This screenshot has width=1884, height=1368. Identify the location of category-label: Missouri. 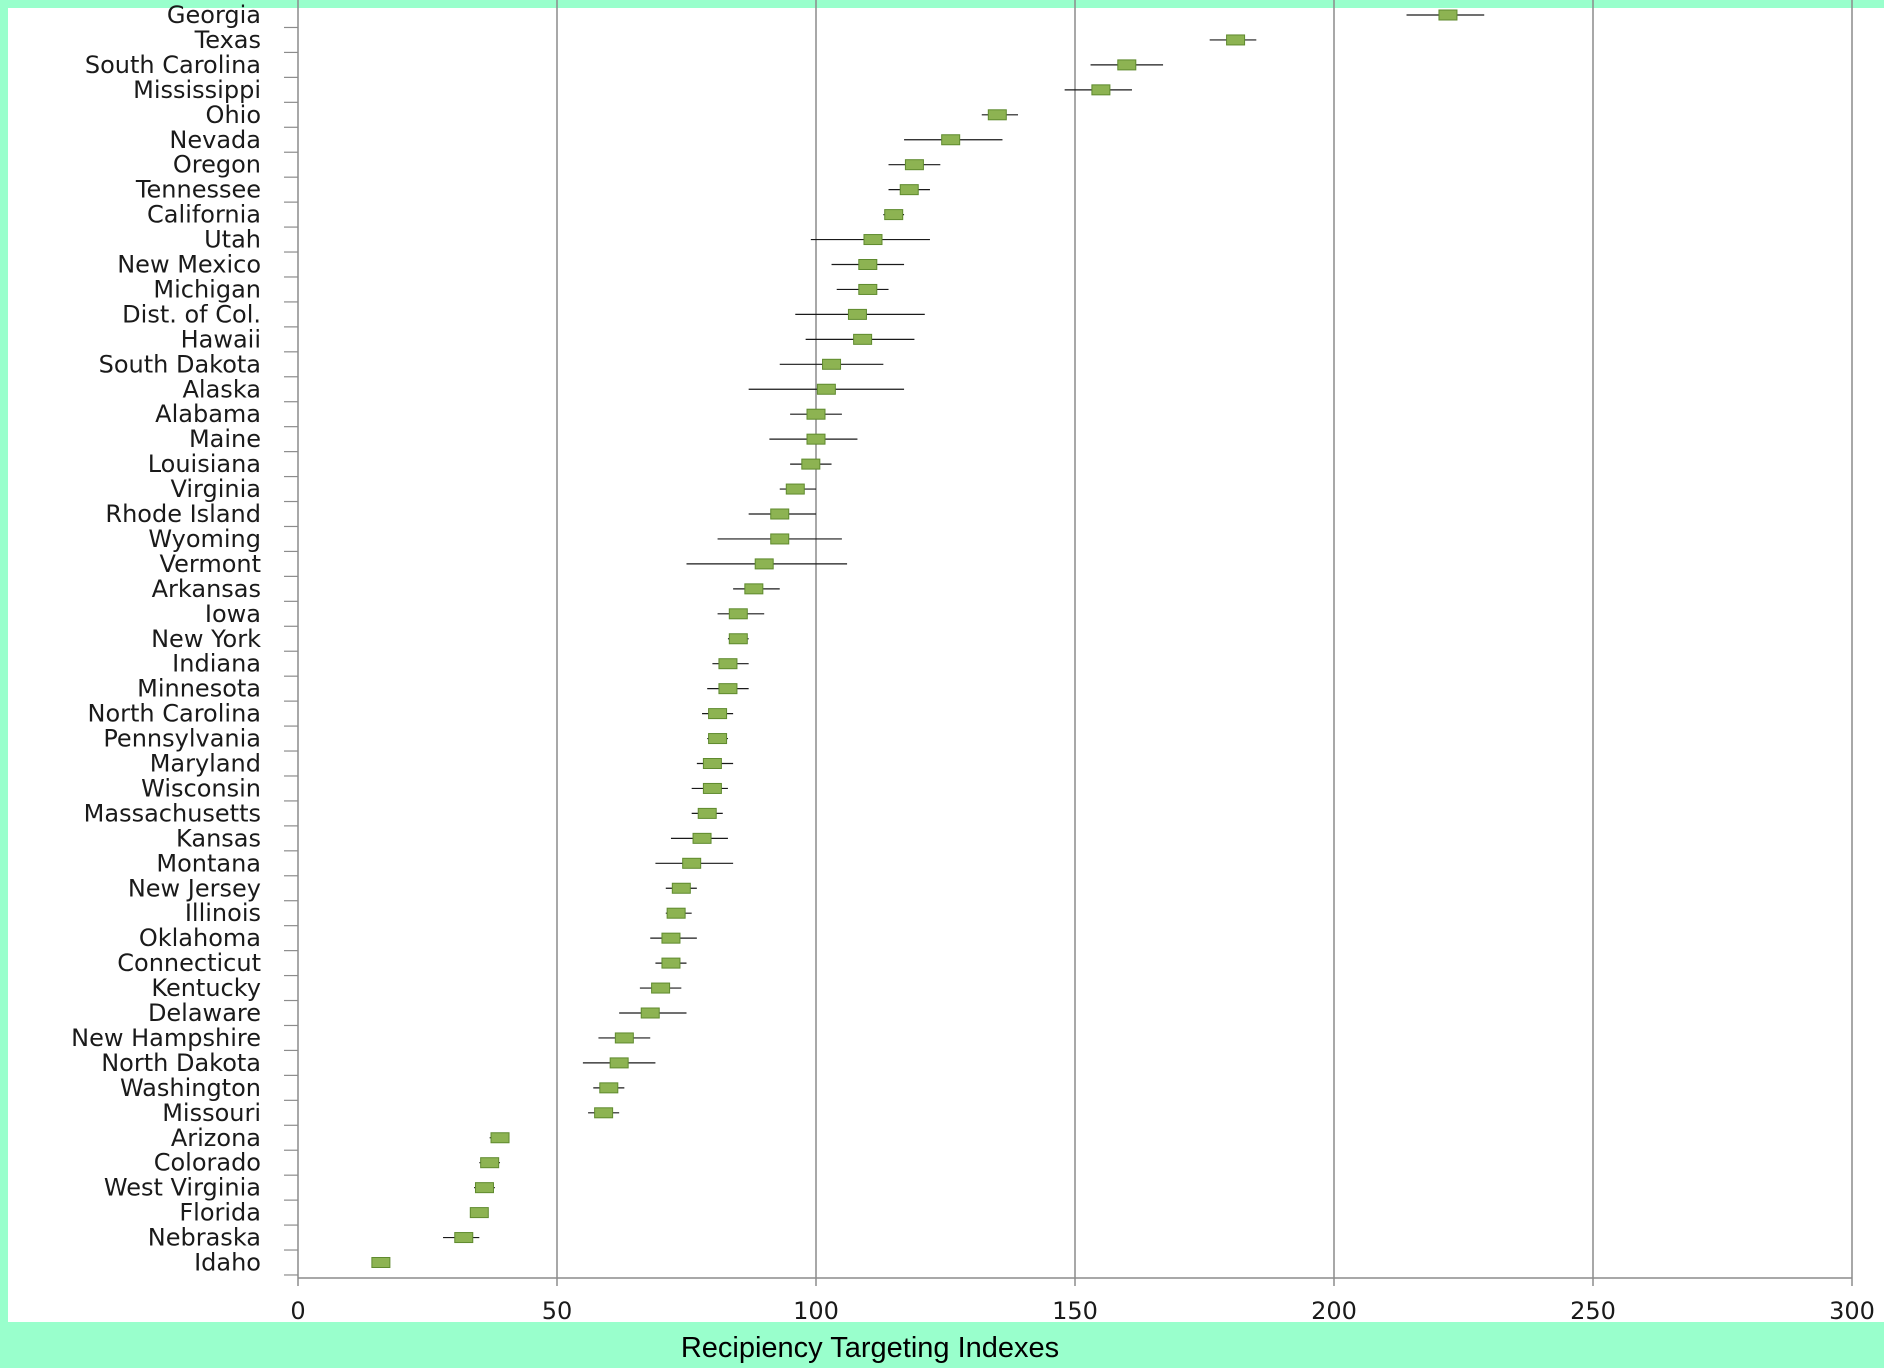
(211, 1113).